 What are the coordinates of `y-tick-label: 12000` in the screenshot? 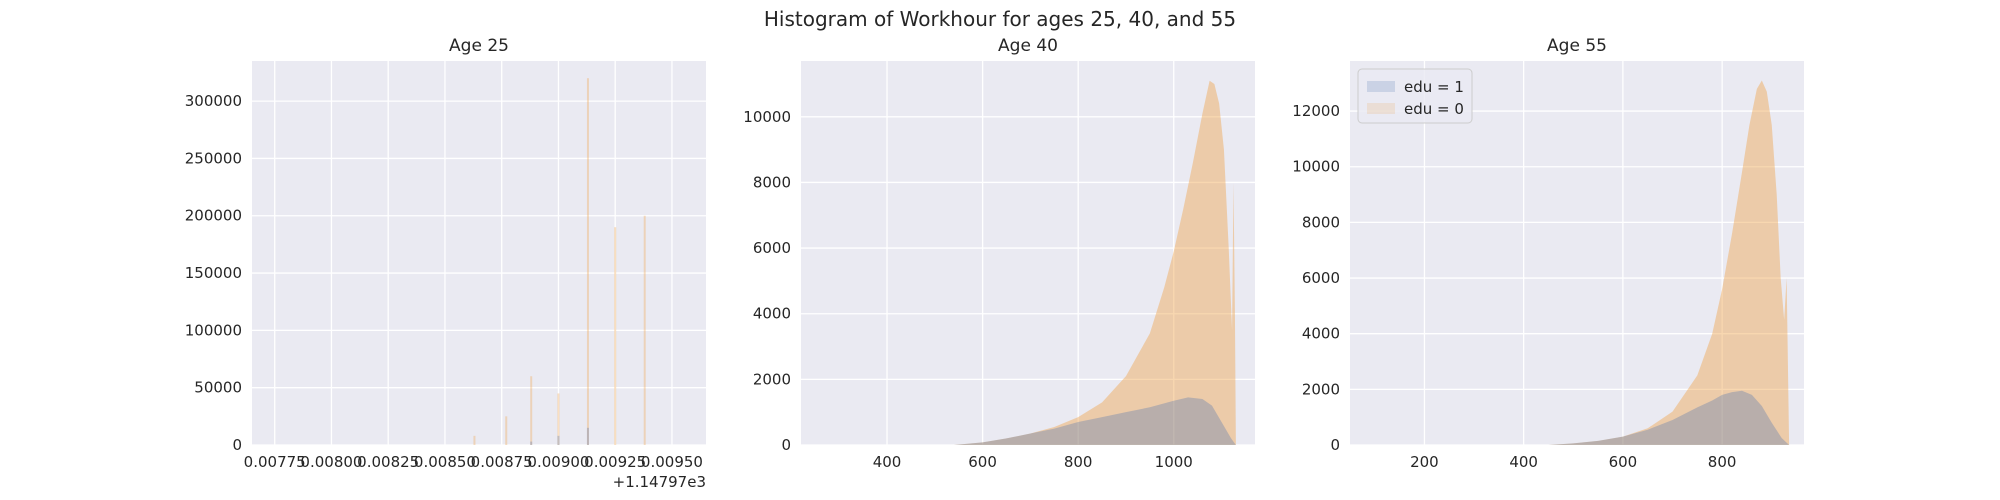 It's located at (1316, 111).